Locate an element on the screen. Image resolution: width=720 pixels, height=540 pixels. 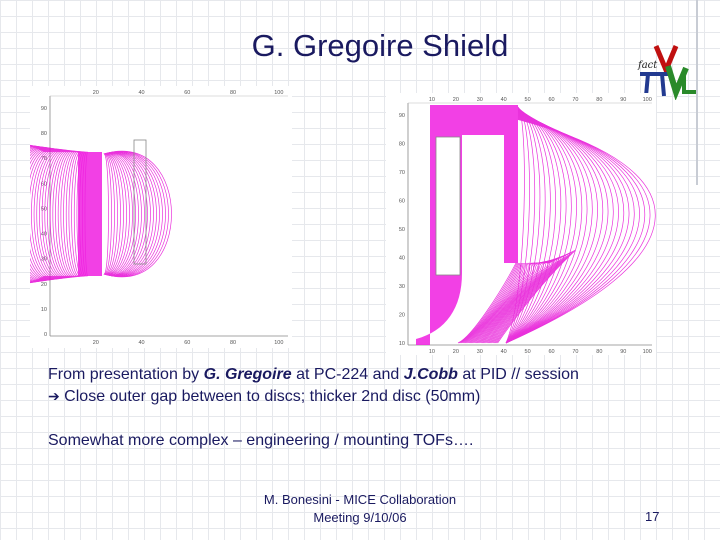
y-tick-label: 60 is located at coordinates (402, 202).